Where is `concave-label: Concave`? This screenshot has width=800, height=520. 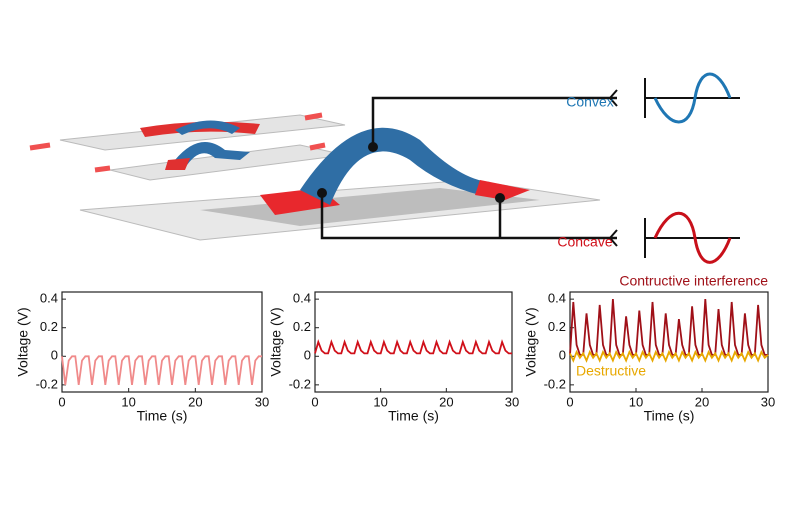
concave-label: Concave is located at coordinates (584, 242).